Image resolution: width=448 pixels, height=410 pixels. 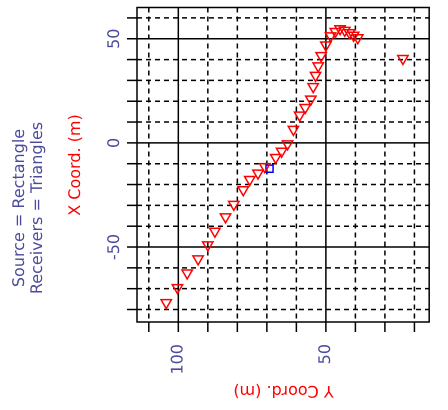 I want to click on text: Receivers = Triangles, so click(x=36, y=208).